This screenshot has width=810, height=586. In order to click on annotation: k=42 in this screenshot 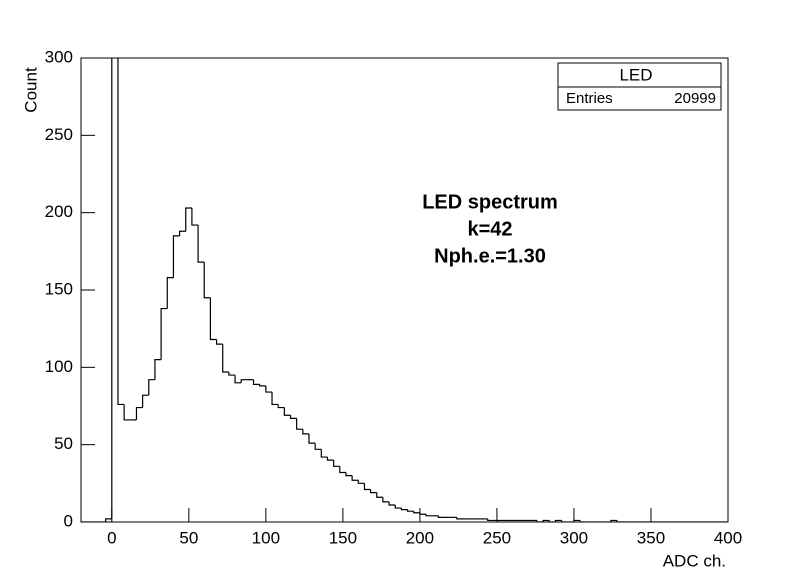, I will do `click(489, 229)`.